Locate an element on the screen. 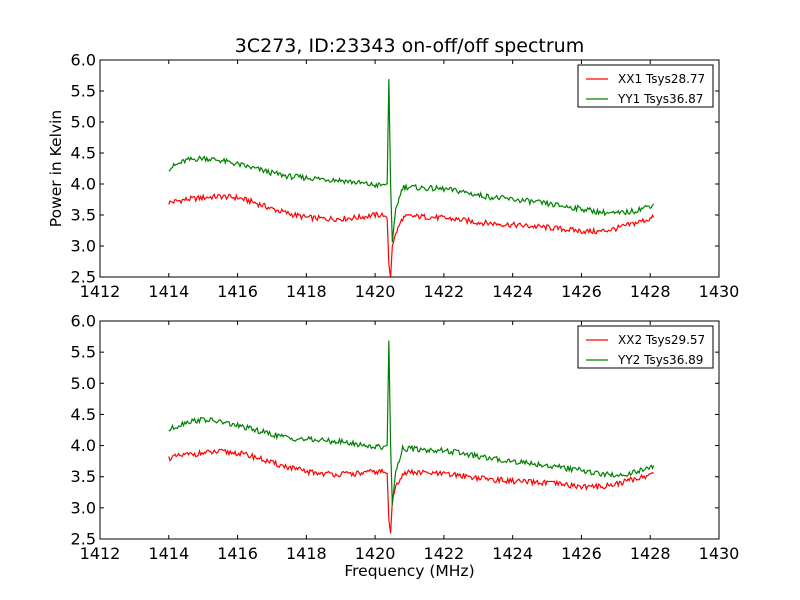 This screenshot has width=800, height=600. chart-title: 3C273, ID:23343 on-off/off spectrum is located at coordinates (409, 46).